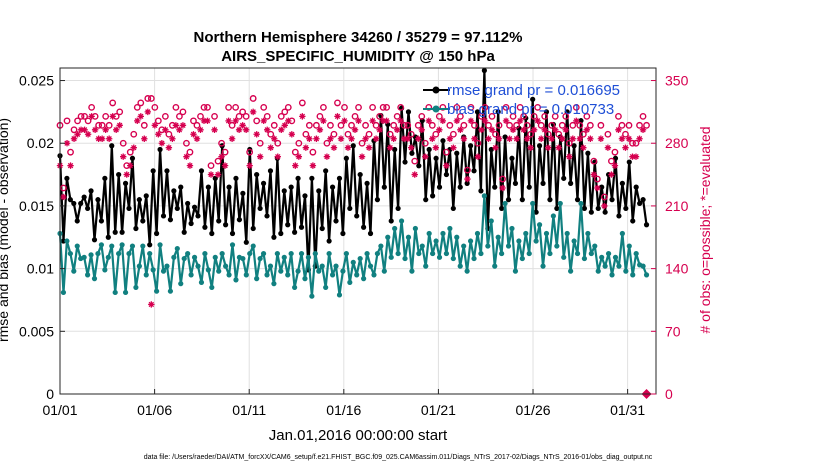  I want to click on legend-bias-label: bias grand pr = 0.010733, so click(530, 109).